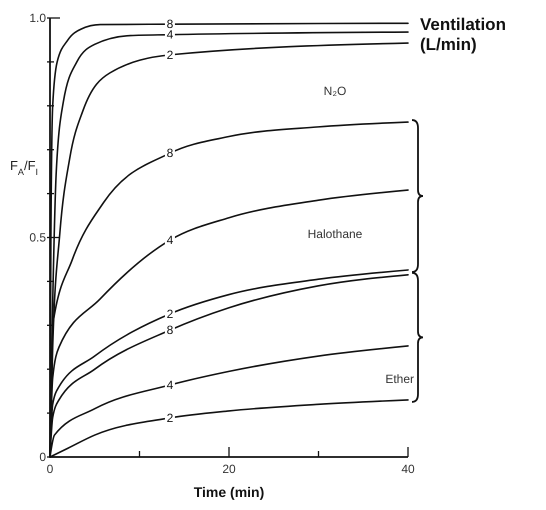  What do you see at coordinates (335, 91) in the screenshot?
I see `annotation: N₂O` at bounding box center [335, 91].